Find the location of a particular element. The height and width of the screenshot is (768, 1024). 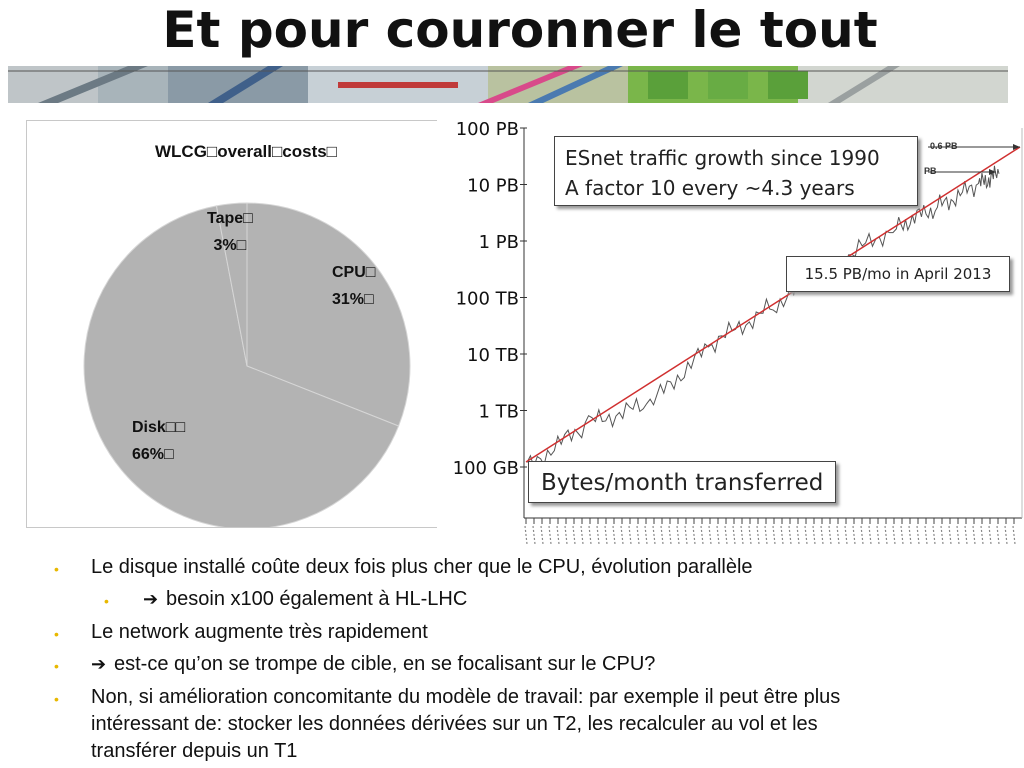

bullet-3: Le network augmente très rapidement is located at coordinates (259, 632).